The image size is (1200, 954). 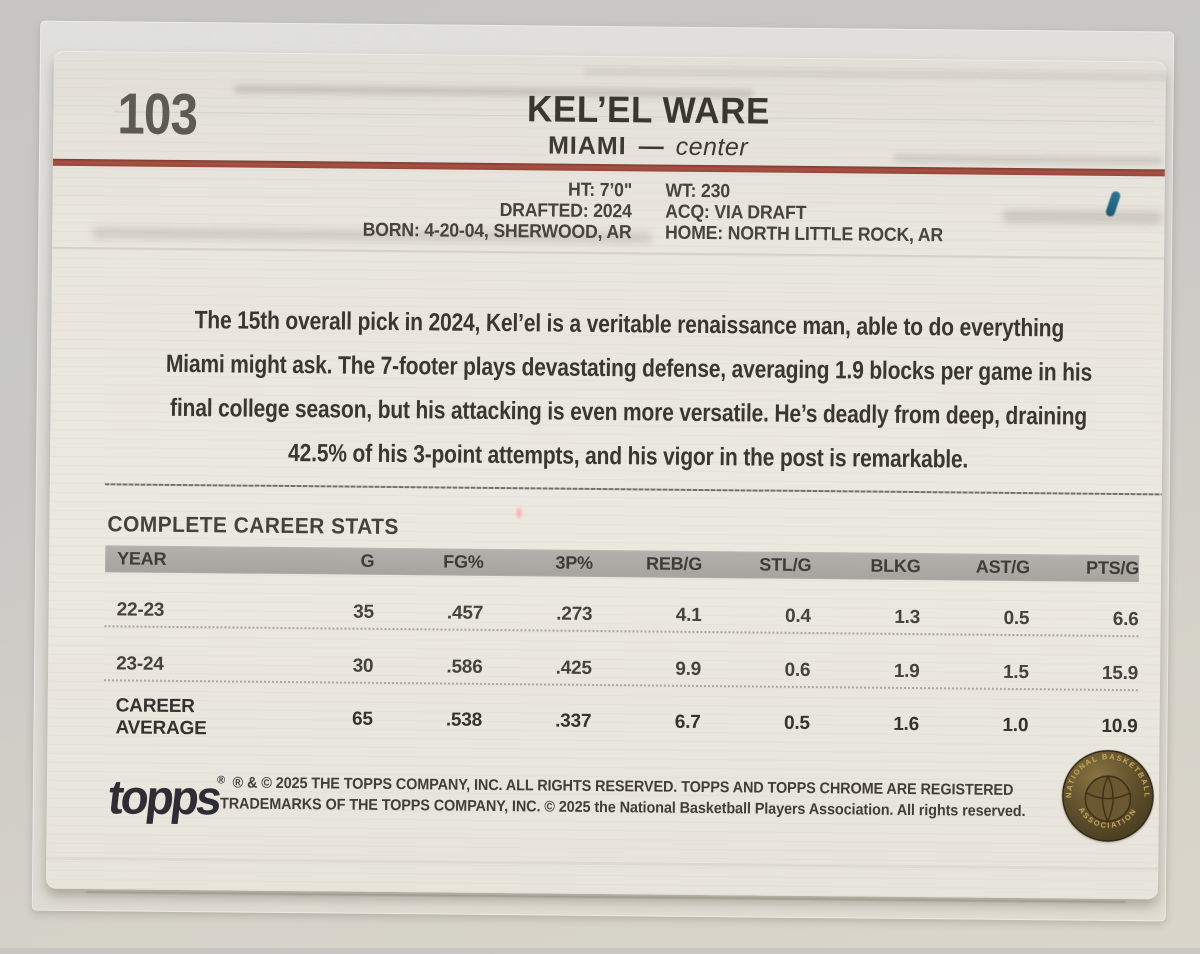 What do you see at coordinates (804, 234) in the screenshot?
I see `bio-home: HOME: NORTH LITTLE ROCK, AR` at bounding box center [804, 234].